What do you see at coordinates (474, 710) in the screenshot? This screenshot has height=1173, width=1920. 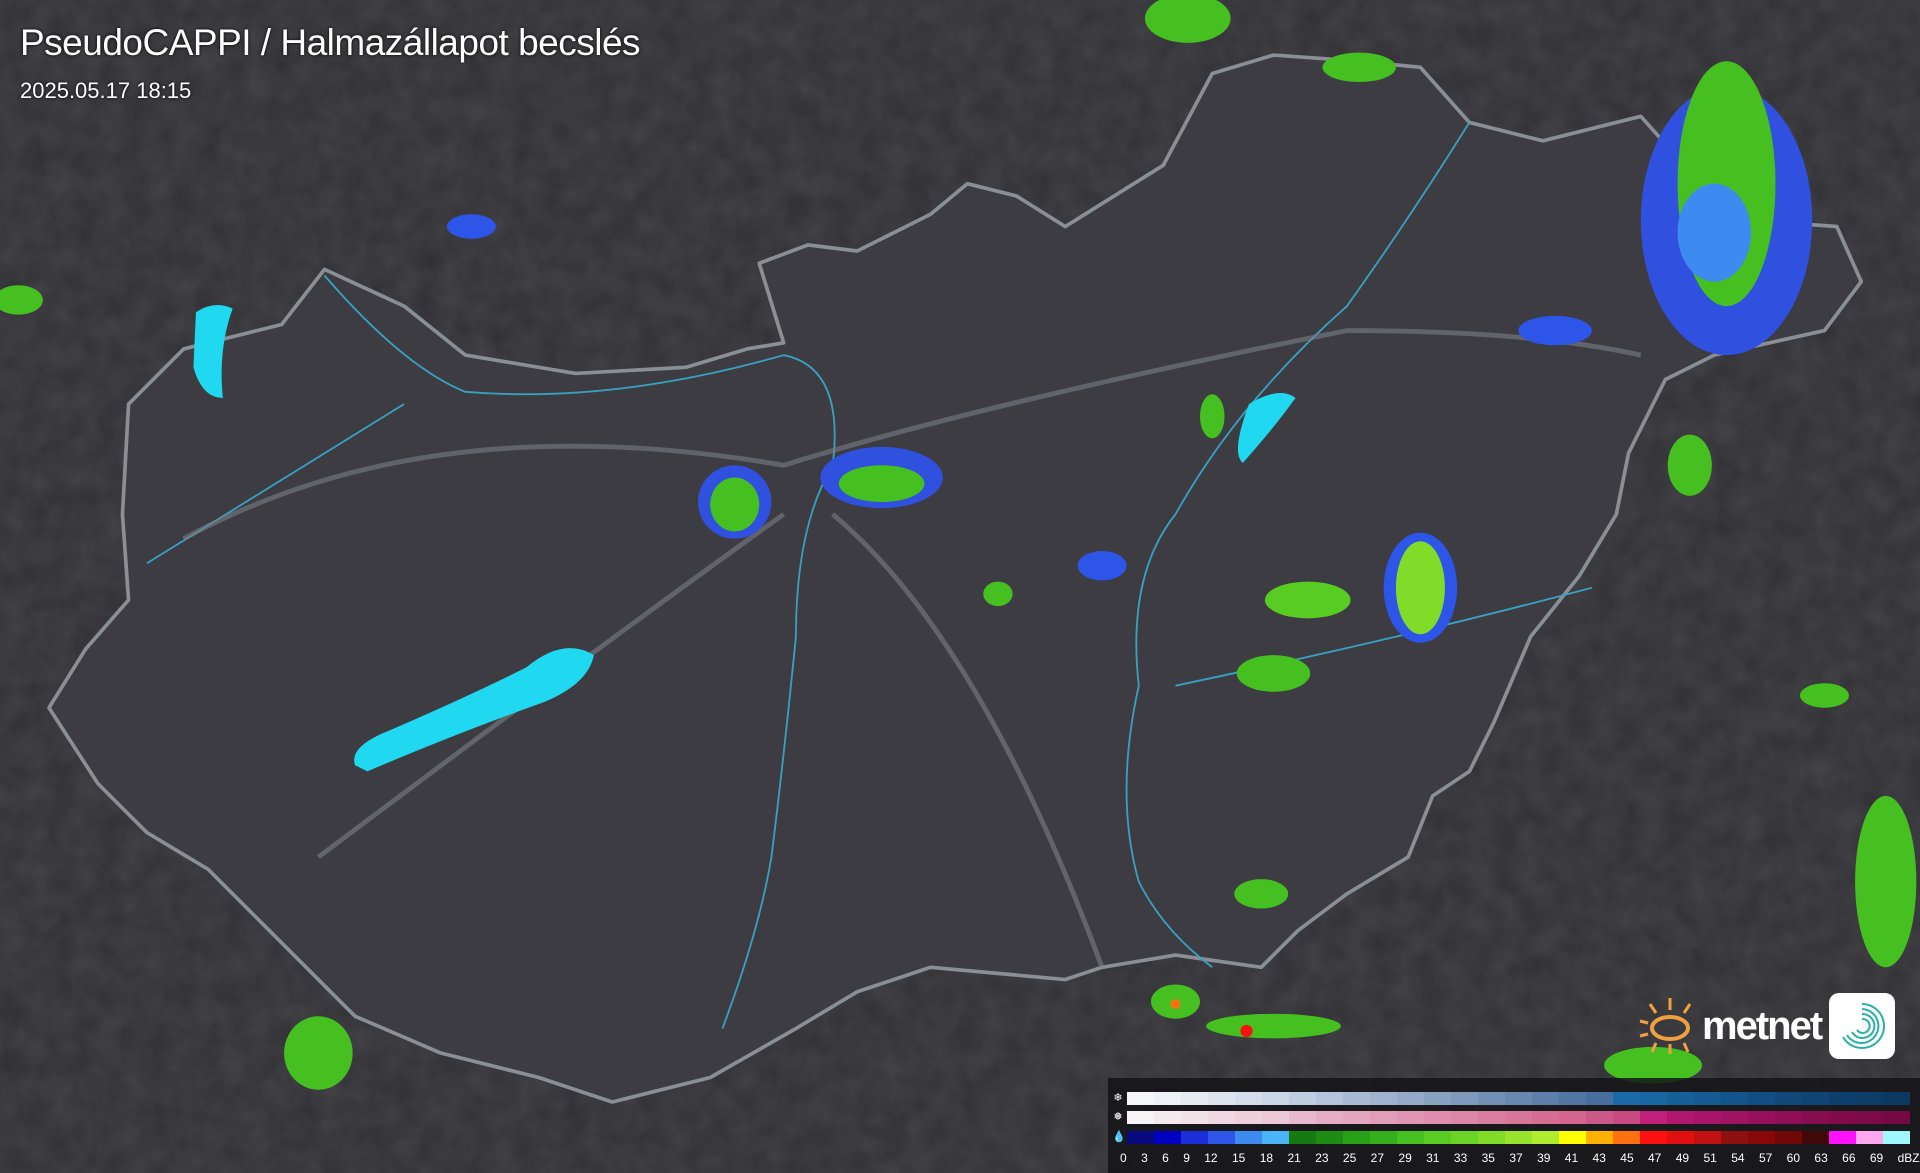 I see `lake-balaton` at bounding box center [474, 710].